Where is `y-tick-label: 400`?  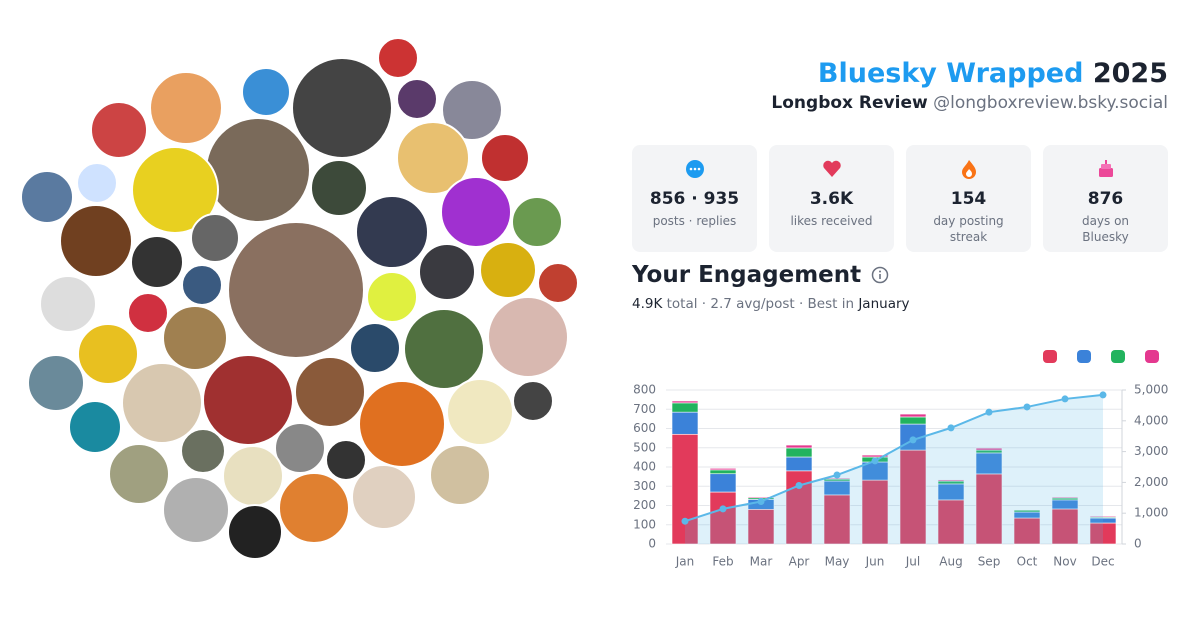 y-tick-label: 400 is located at coordinates (644, 467).